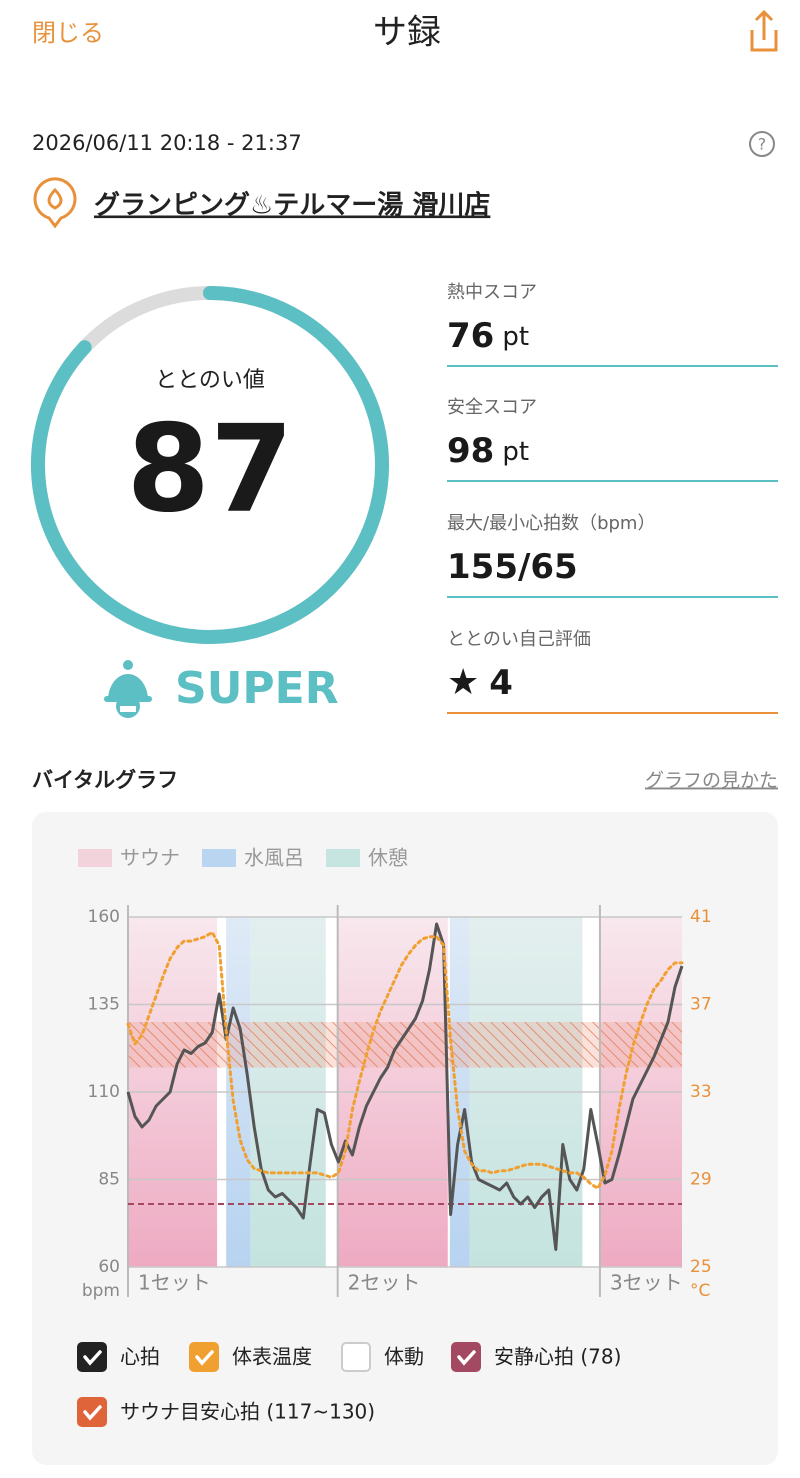 The image size is (800, 1478). What do you see at coordinates (104, 1092) in the screenshot?
I see `y-tick-label: 110` at bounding box center [104, 1092].